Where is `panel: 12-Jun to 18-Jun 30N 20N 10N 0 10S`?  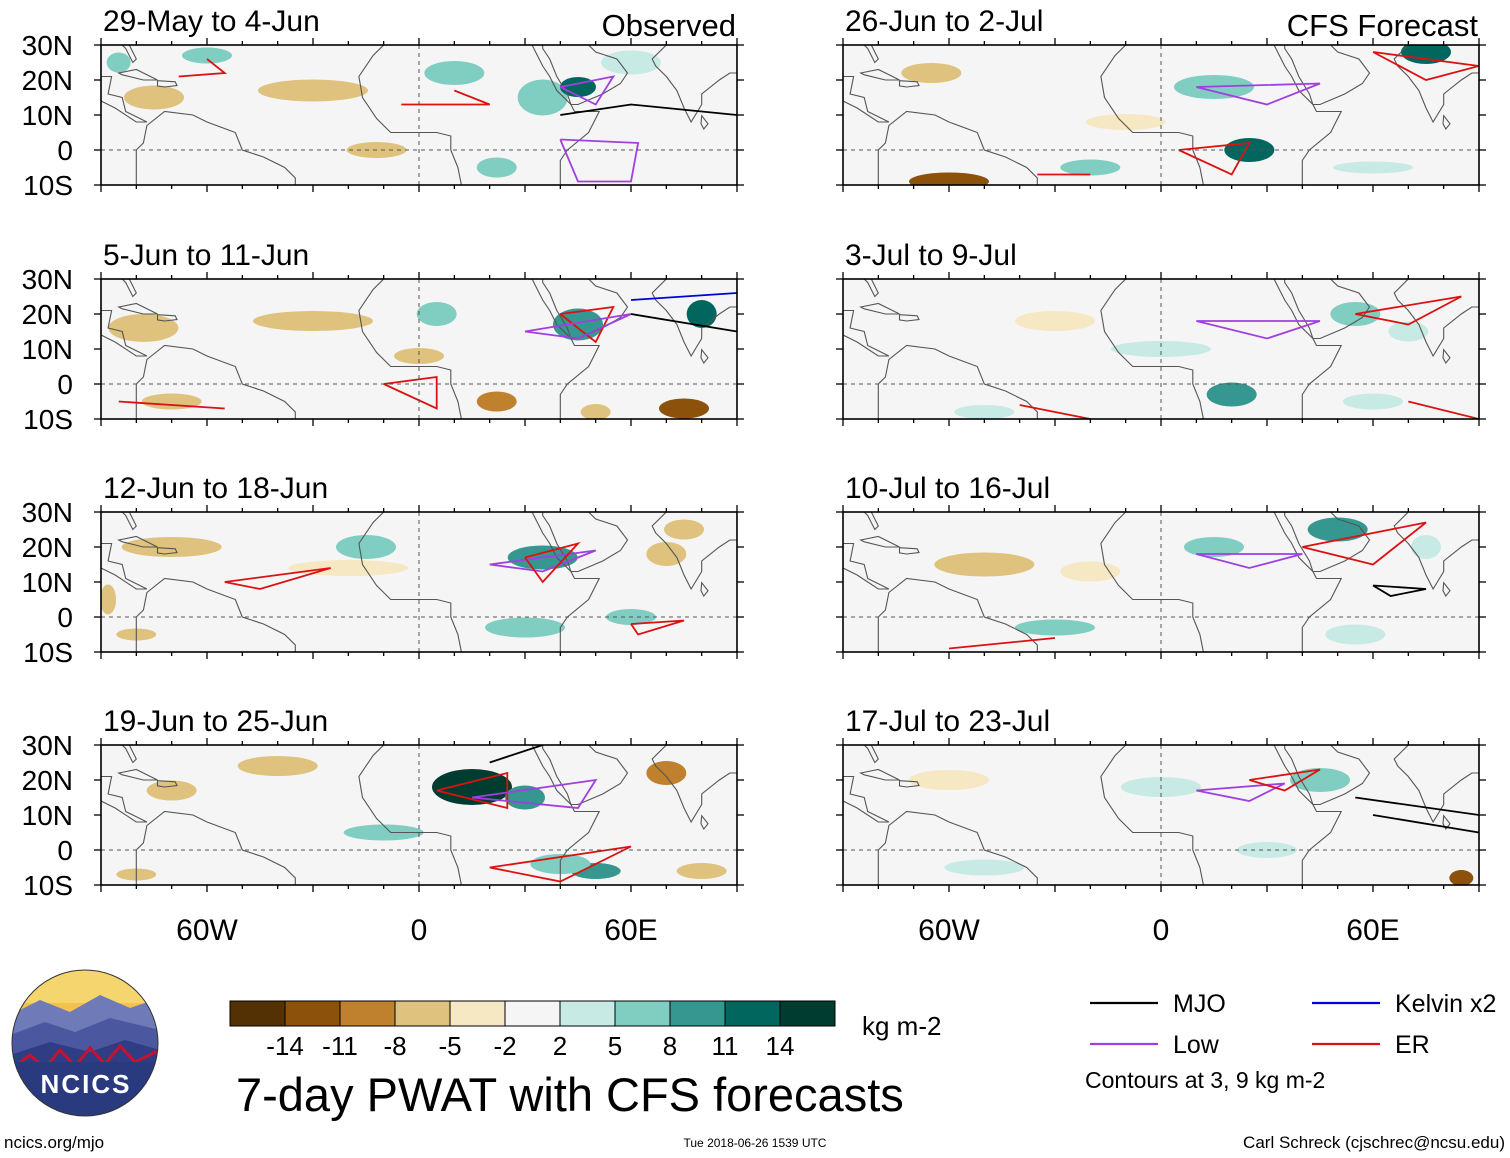
panel: 12-Jun to 18-Jun 30N 20N 10N 0 10S is located at coordinates (383, 570).